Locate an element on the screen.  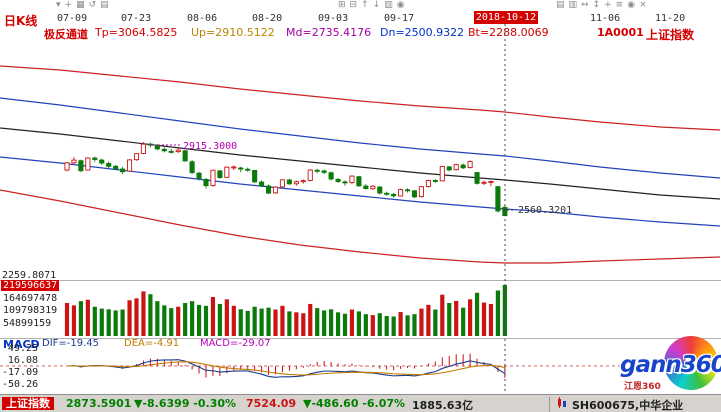
candles-layer is located at coordinates (286, 179).